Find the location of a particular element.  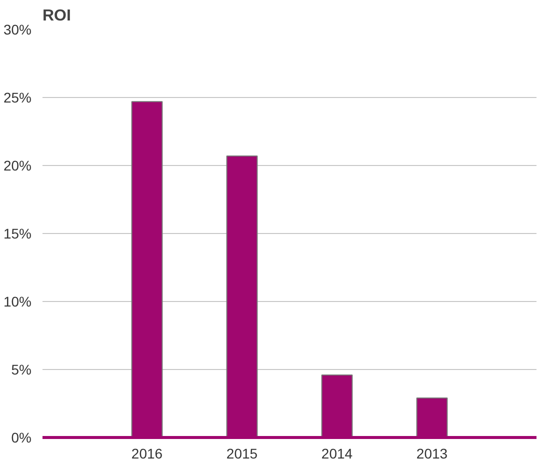

x-tick-label: 2014 is located at coordinates (337, 453).